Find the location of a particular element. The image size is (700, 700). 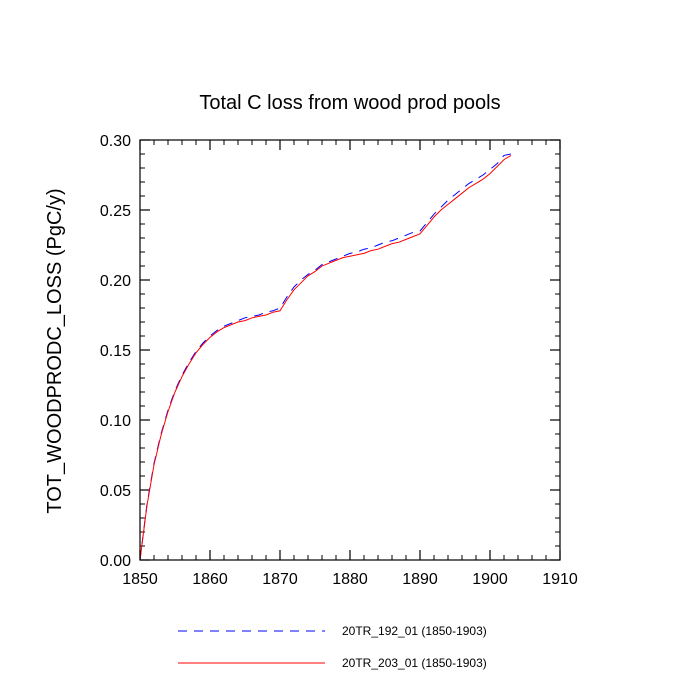

legend-label-1: 20TR_192_01 (1850-1903) is located at coordinates (414, 631).